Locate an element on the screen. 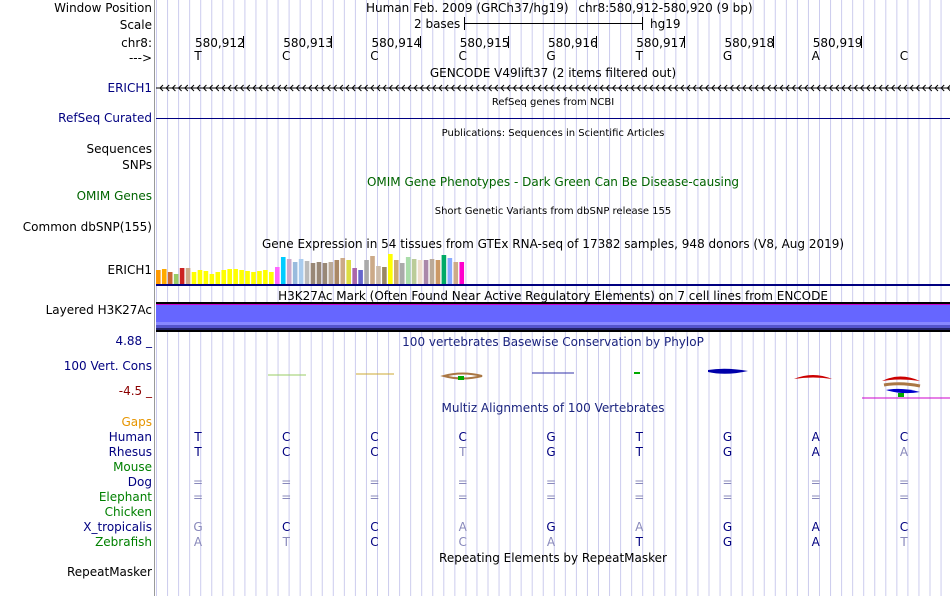 This screenshot has width=950, height=596. erich1-gene-feature is located at coordinates (553, 88).